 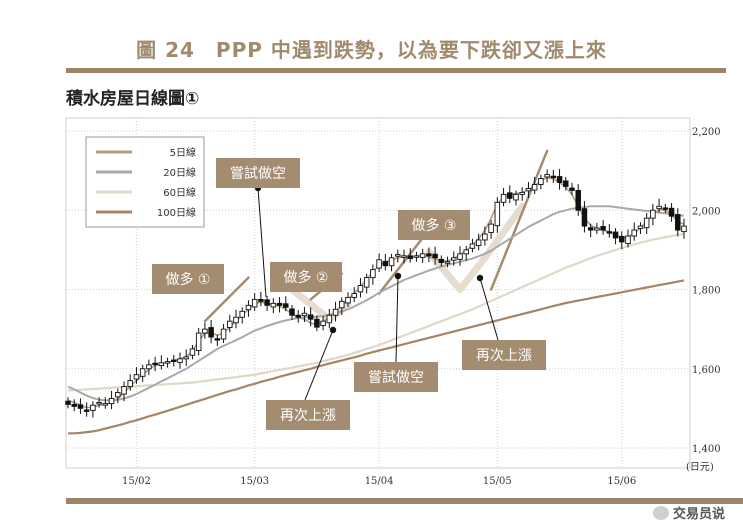 What do you see at coordinates (379, 481) in the screenshot?
I see `x-tick-label: 15/04` at bounding box center [379, 481].